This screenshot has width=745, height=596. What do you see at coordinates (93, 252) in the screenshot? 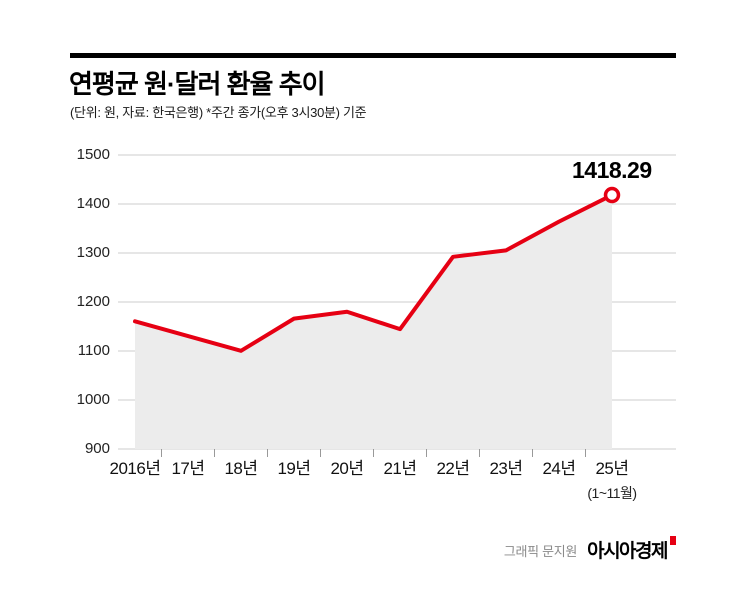
I see `y-axis-label: 1300` at bounding box center [93, 252].